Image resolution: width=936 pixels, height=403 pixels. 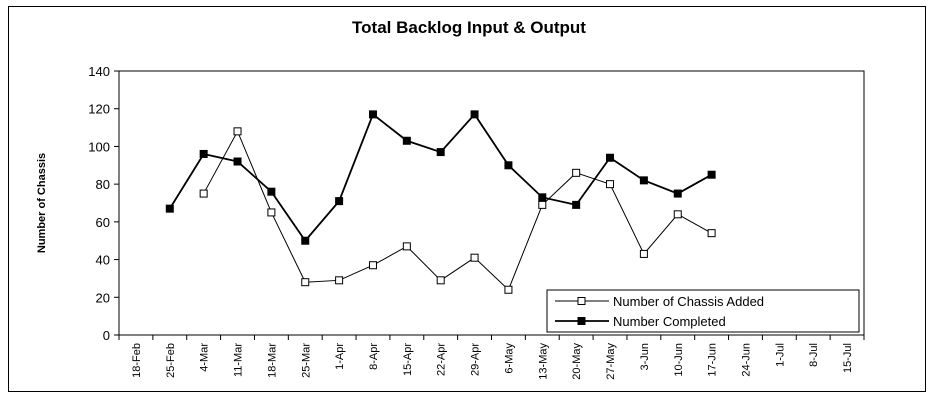 I want to click on legend-box, so click(x=703, y=311).